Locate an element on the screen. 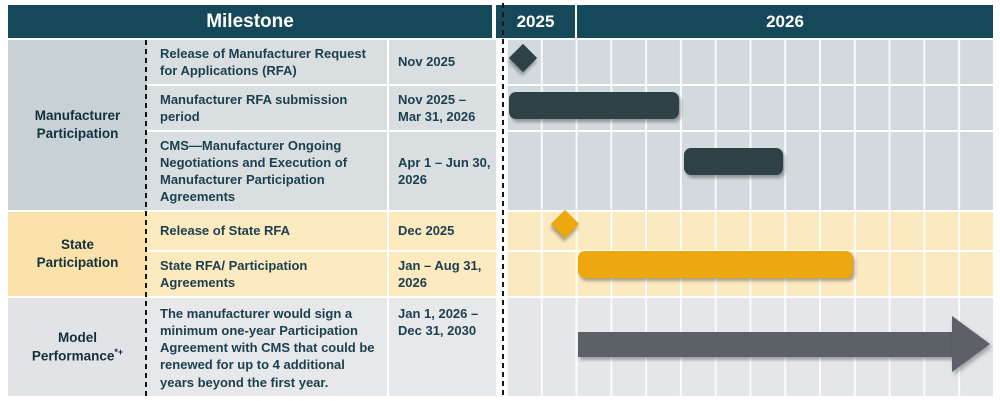  footnote-marks: *+ is located at coordinates (119, 351).